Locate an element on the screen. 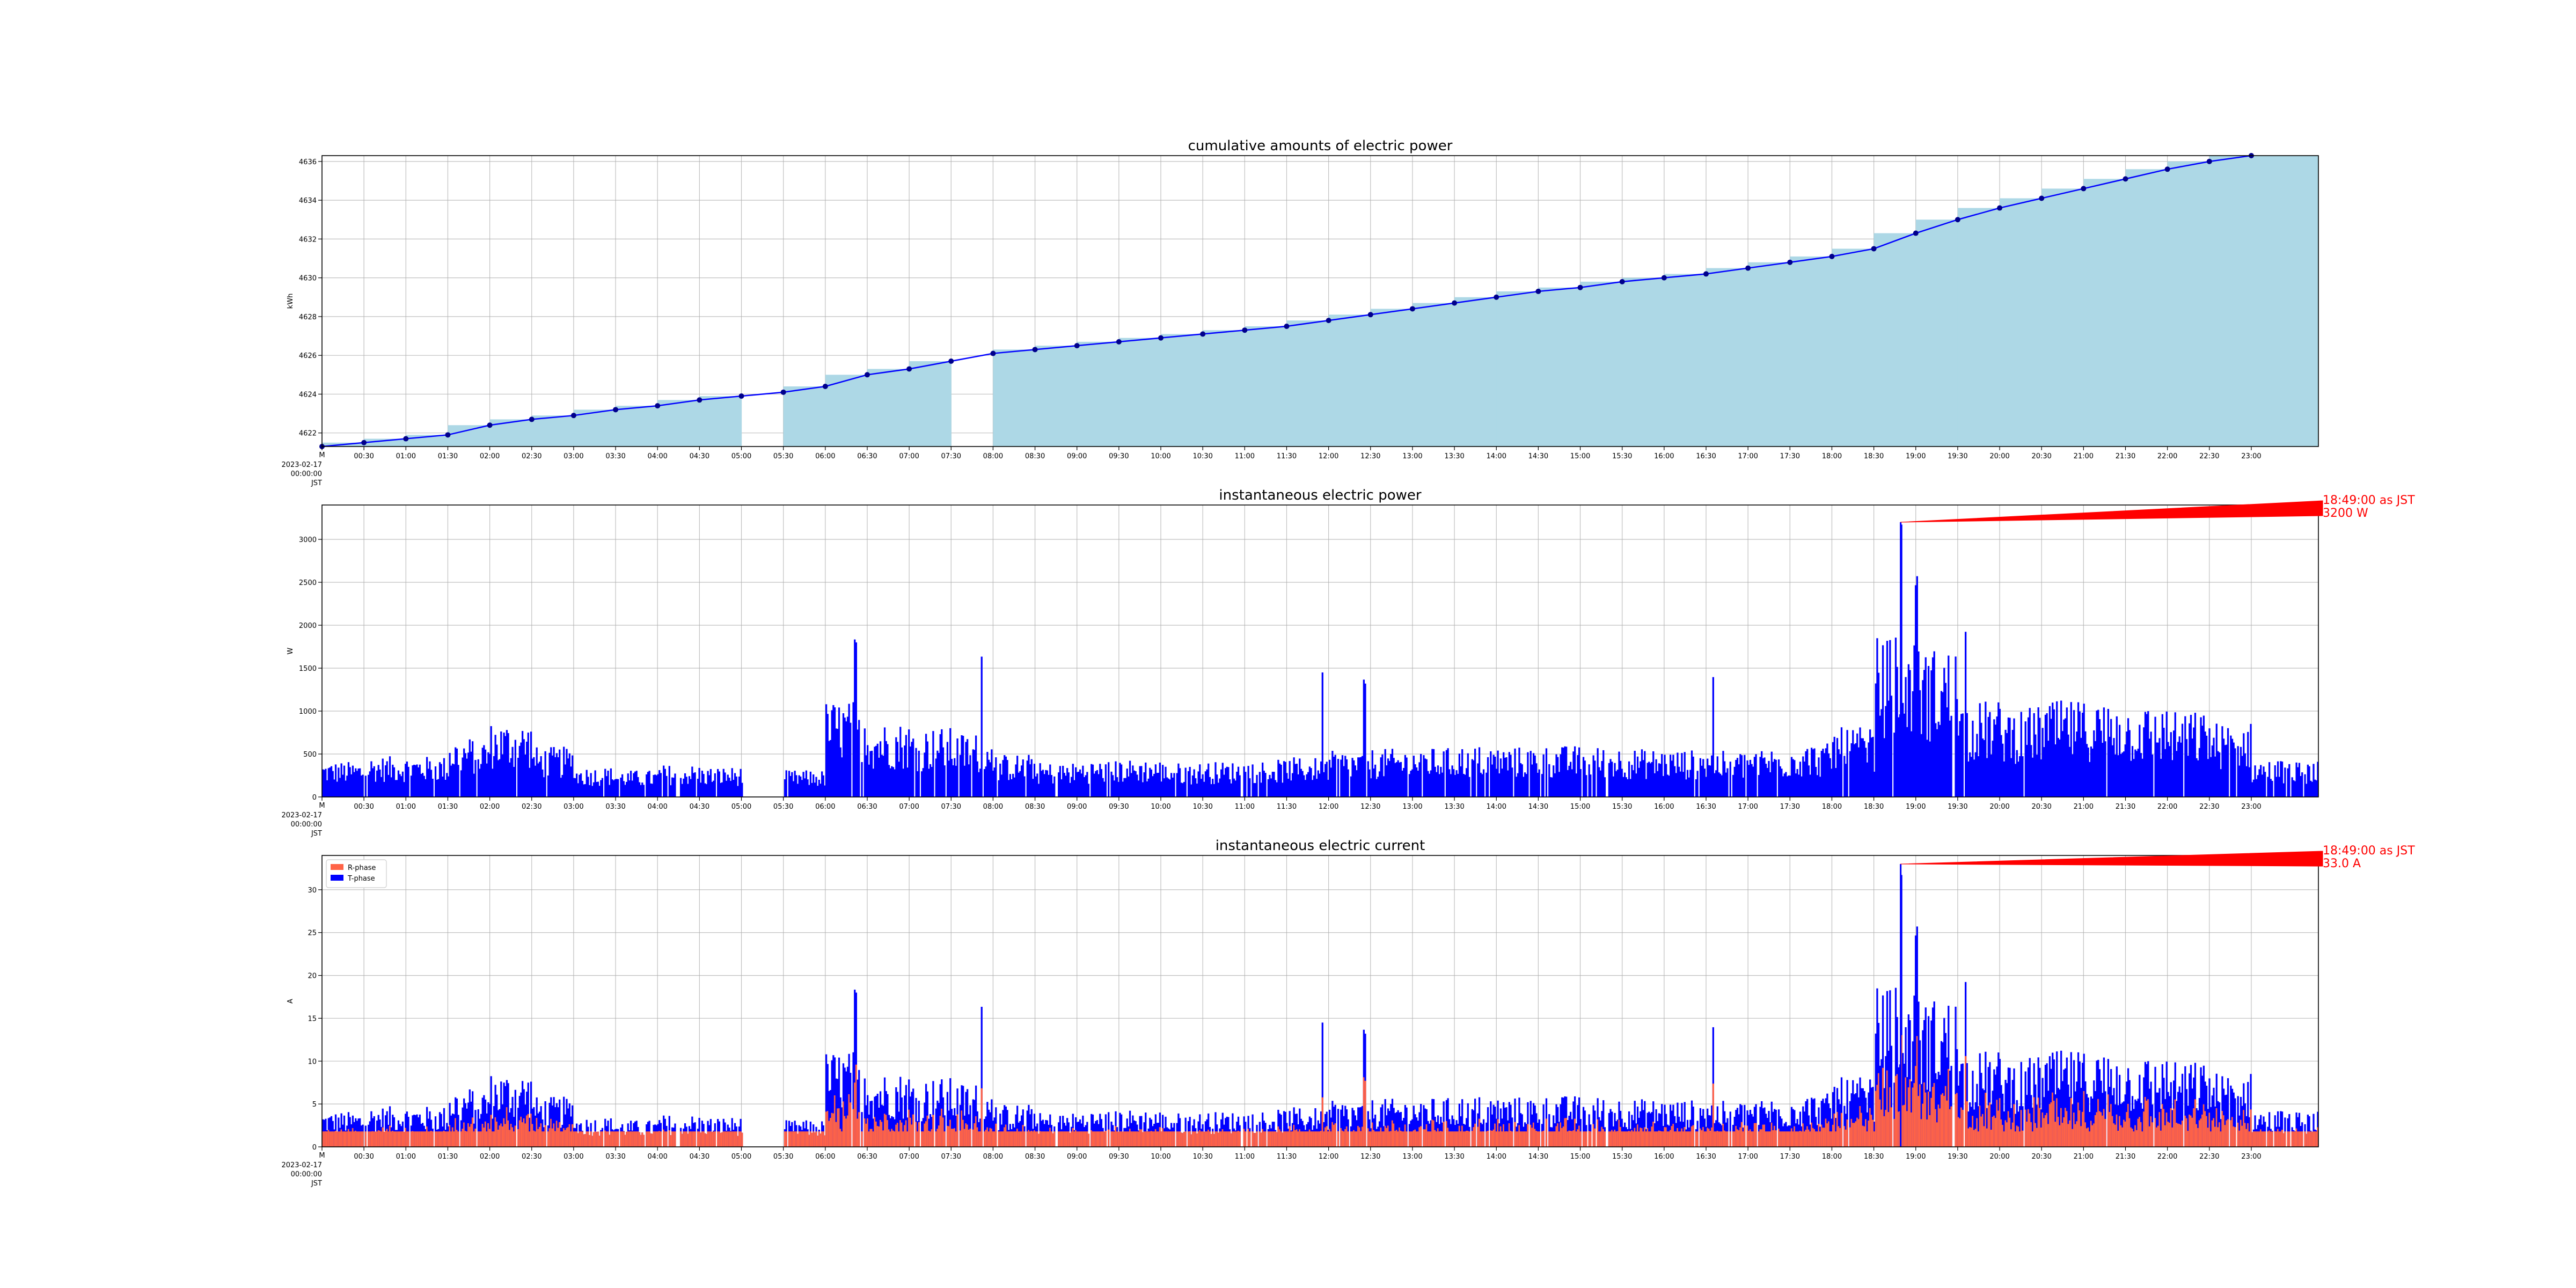  x-tick-label: 21:30 is located at coordinates (2125, 456).